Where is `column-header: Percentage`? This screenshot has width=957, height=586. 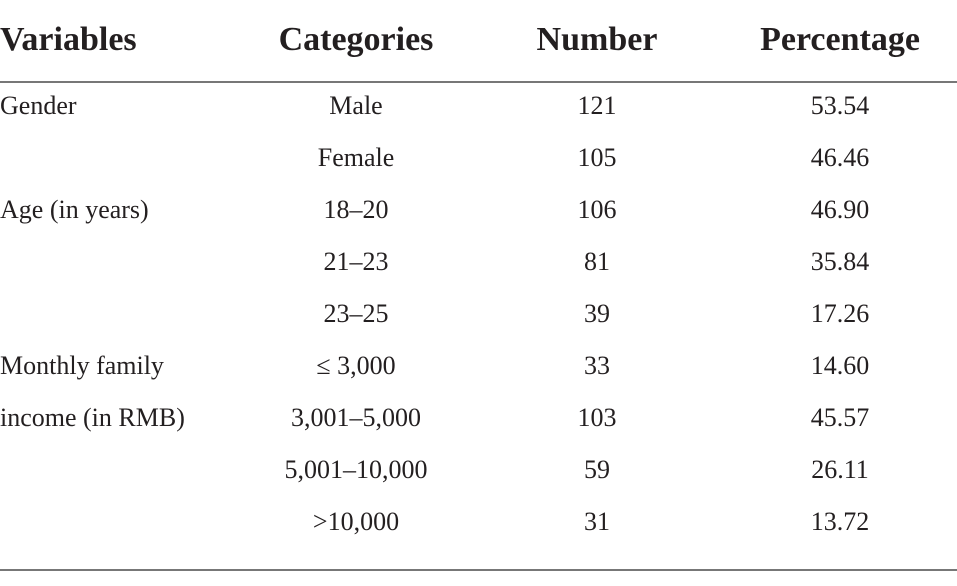 column-header: Percentage is located at coordinates (840, 39).